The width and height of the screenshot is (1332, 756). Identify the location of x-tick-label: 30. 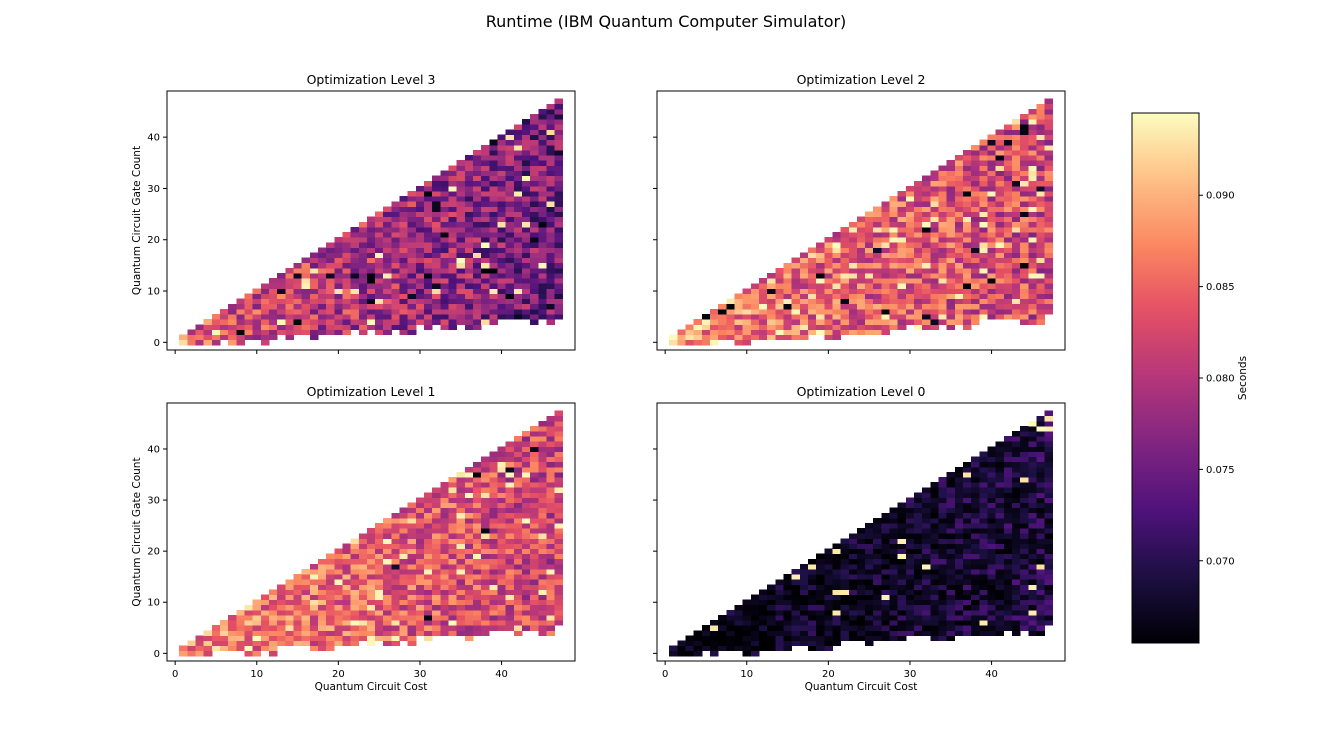
(910, 674).